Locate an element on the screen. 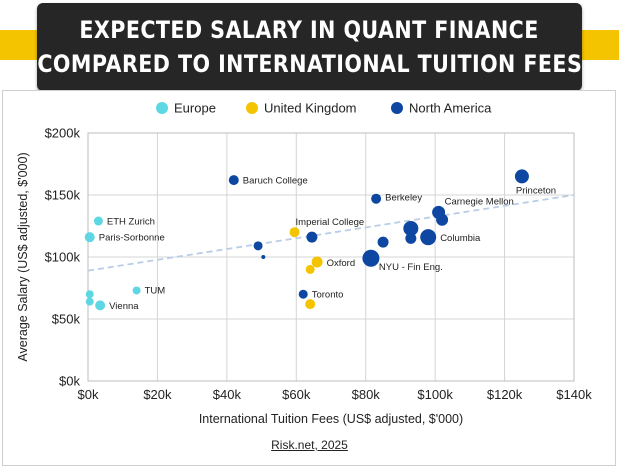 This screenshot has height=469, width=619. data-label: Oxford is located at coordinates (341, 263).